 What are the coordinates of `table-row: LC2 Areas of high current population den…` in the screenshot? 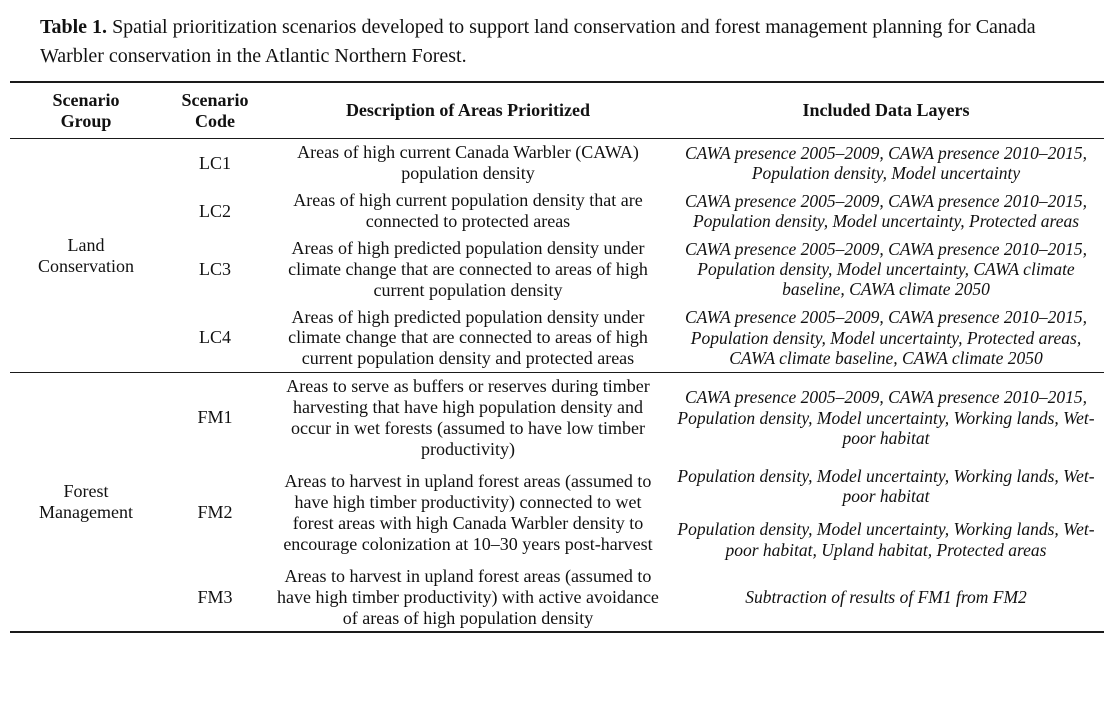 It's located at (557, 211).